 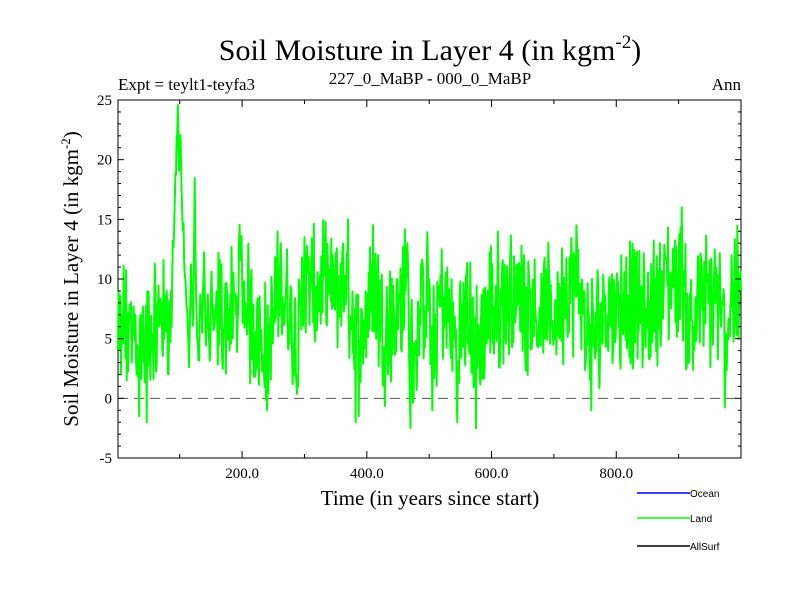 I want to click on y-axis-title-suffix: ), so click(x=71, y=134).